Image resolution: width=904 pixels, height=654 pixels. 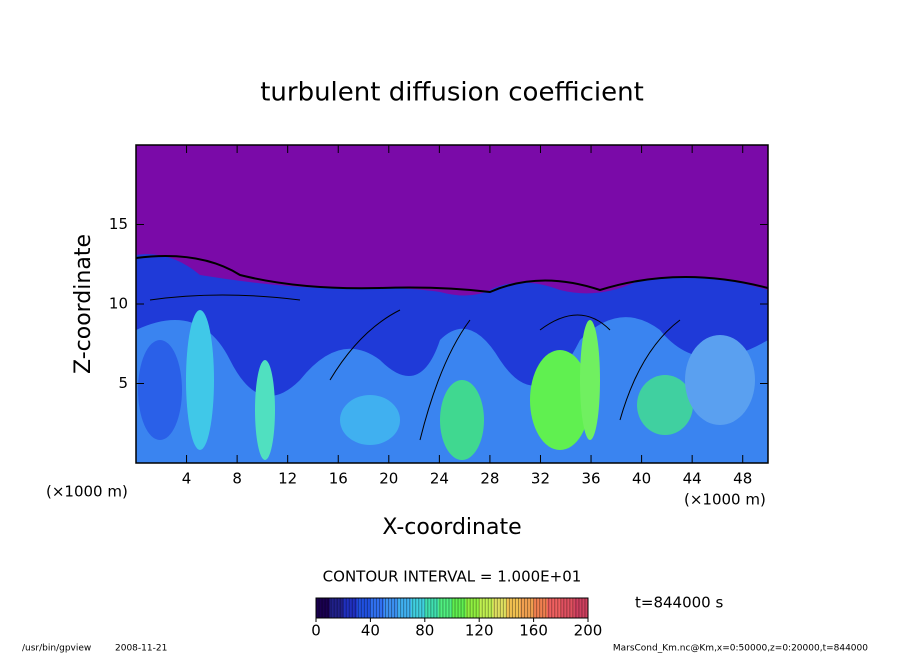 What do you see at coordinates (87, 492) in the screenshot?
I see `y-unit: (×1000 m)` at bounding box center [87, 492].